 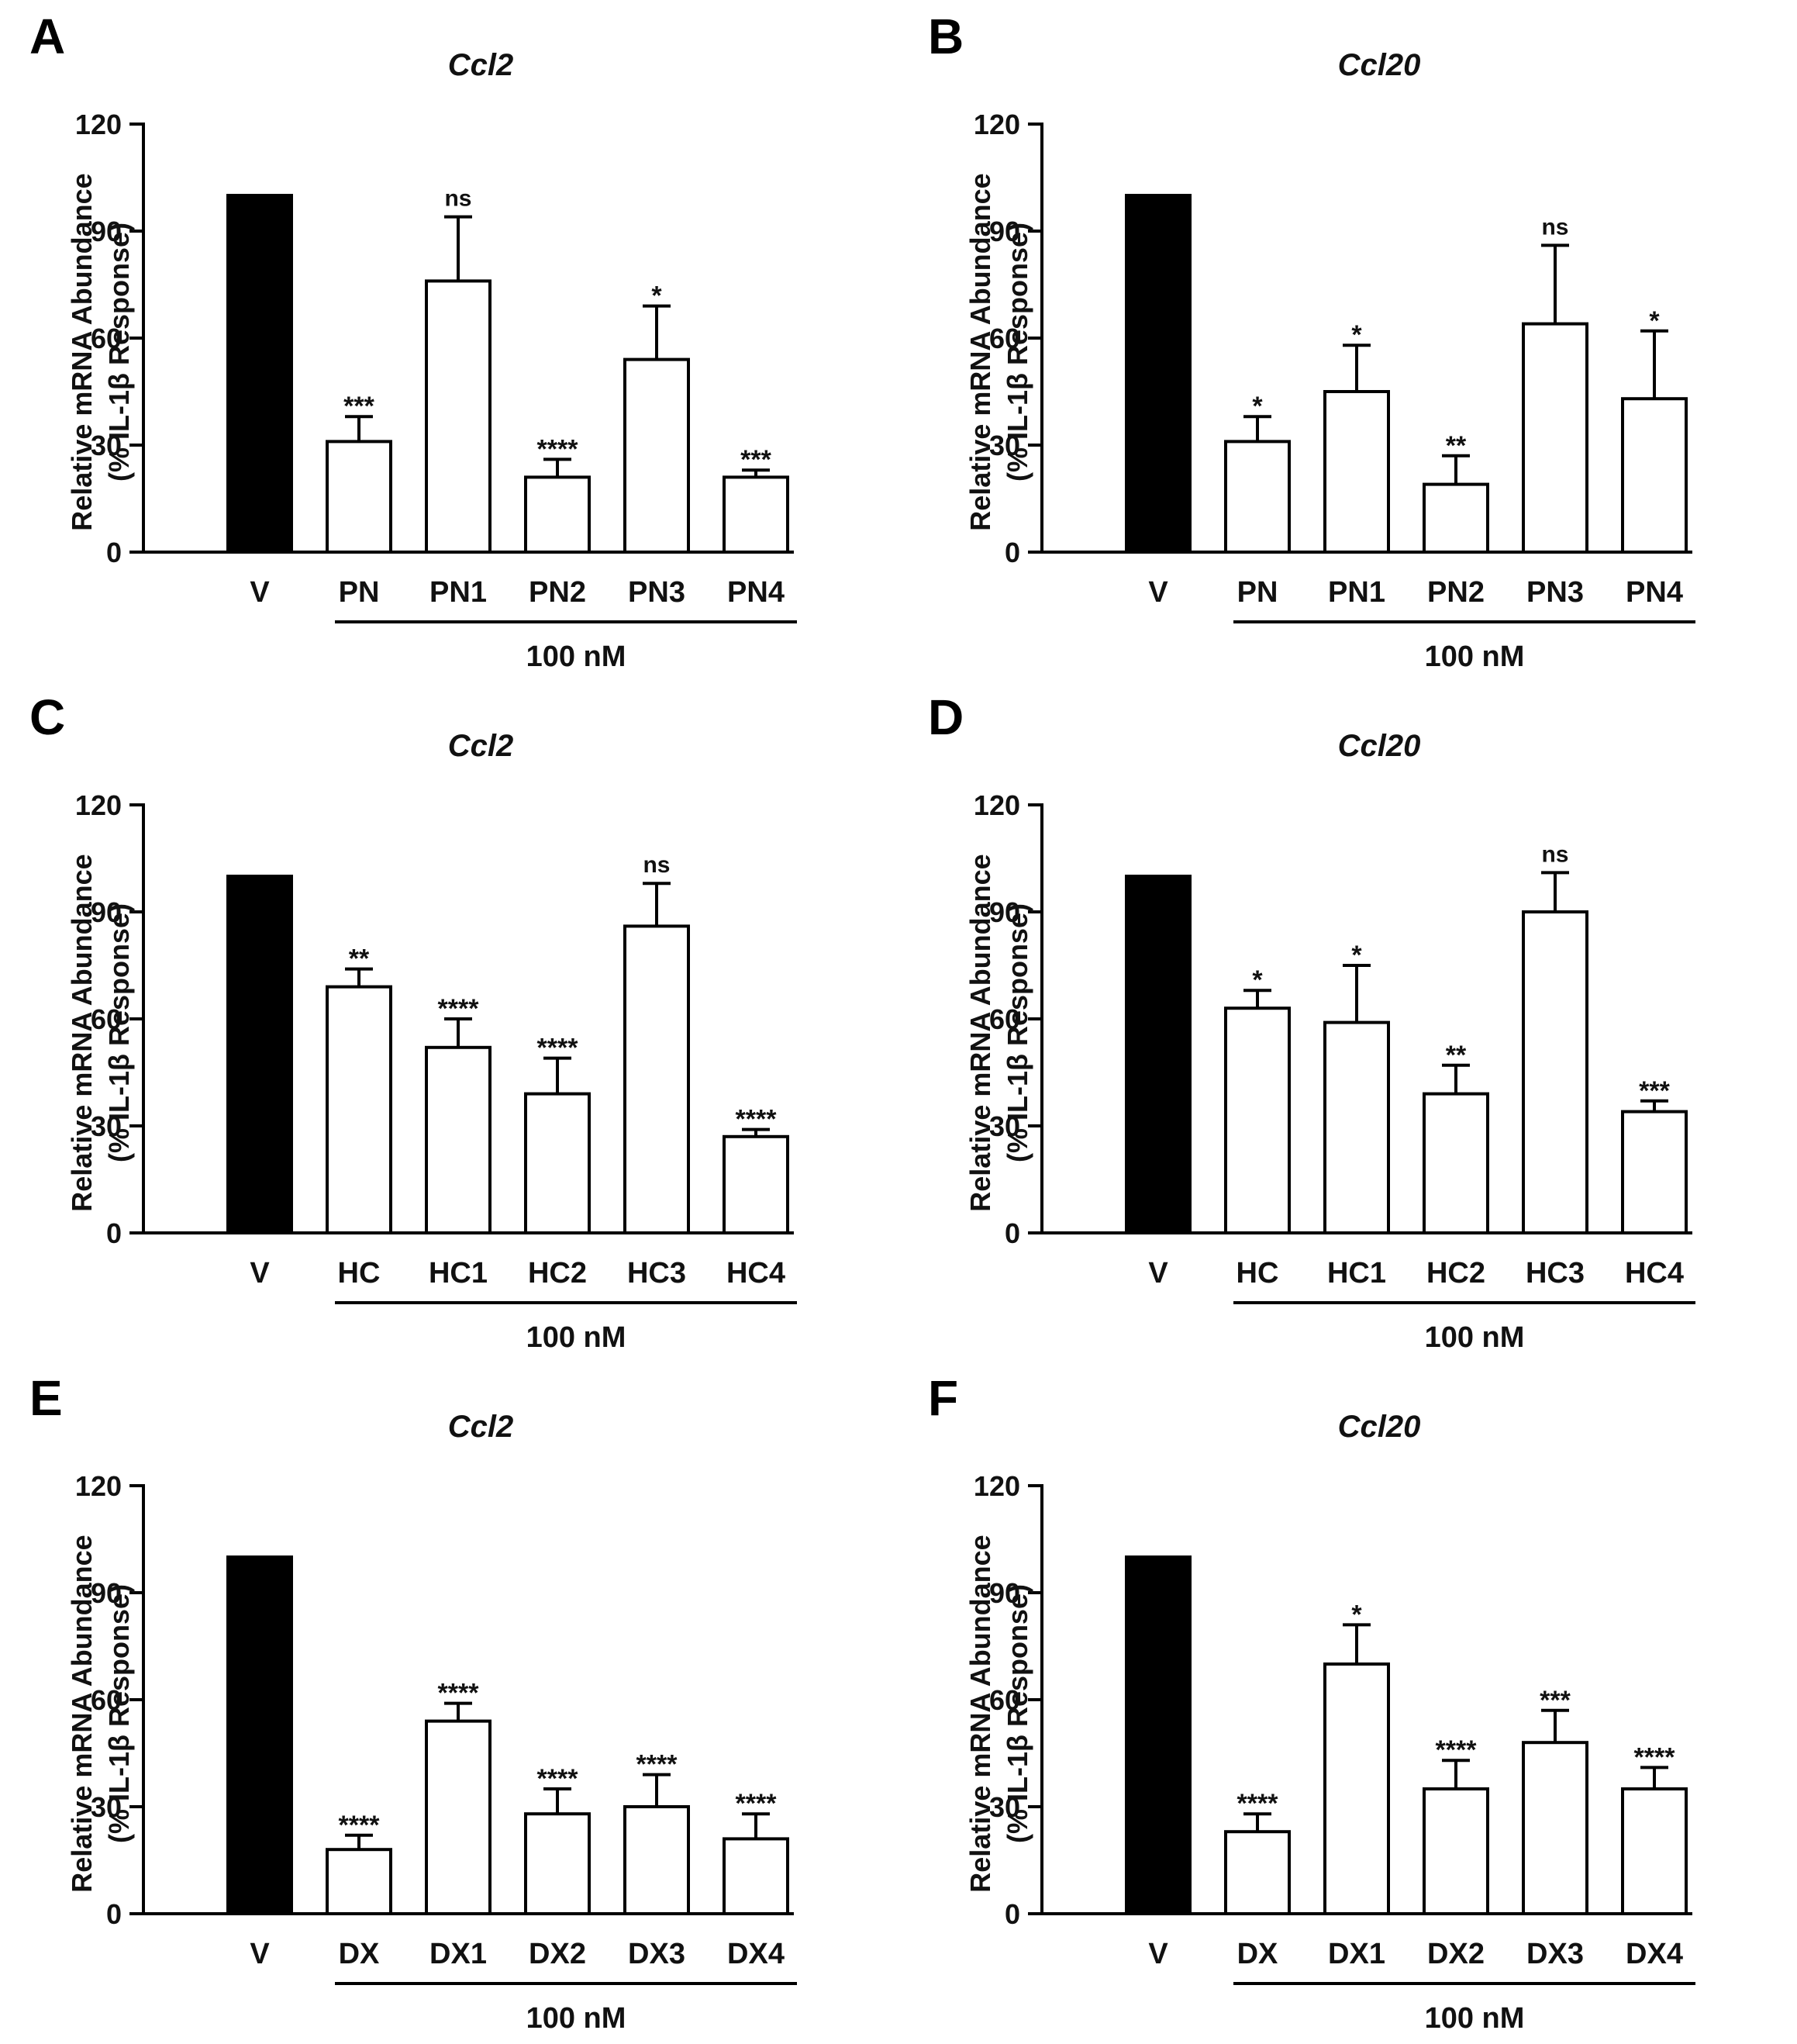 I want to click on x-tick-label: PN2, so click(x=557, y=592).